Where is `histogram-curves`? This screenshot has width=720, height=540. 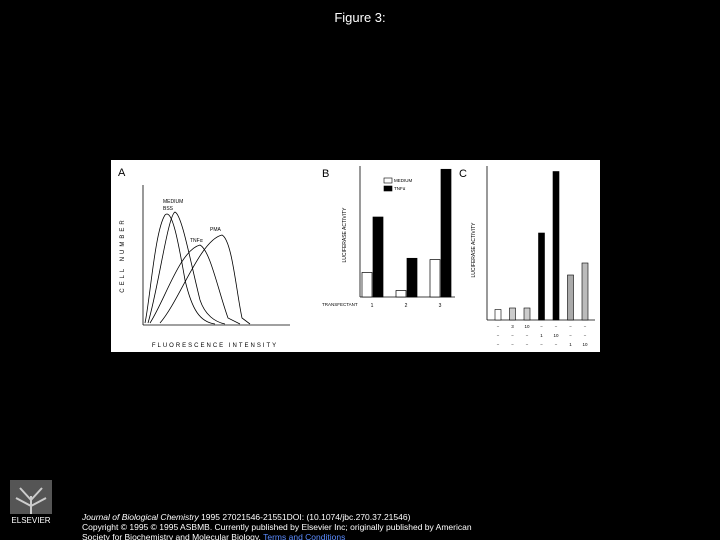 histogram-curves is located at coordinates (216, 255).